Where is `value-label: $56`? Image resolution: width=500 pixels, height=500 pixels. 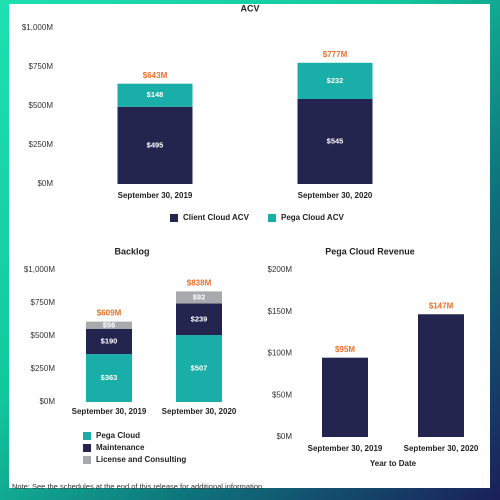 value-label: $56 is located at coordinates (109, 324).